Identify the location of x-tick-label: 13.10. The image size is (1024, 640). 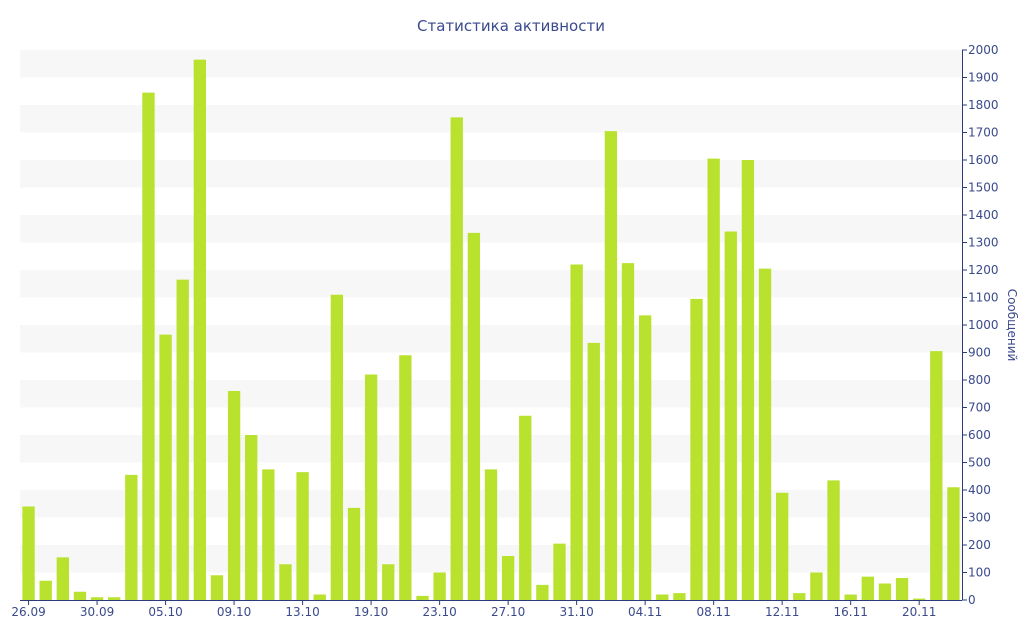
(302, 612).